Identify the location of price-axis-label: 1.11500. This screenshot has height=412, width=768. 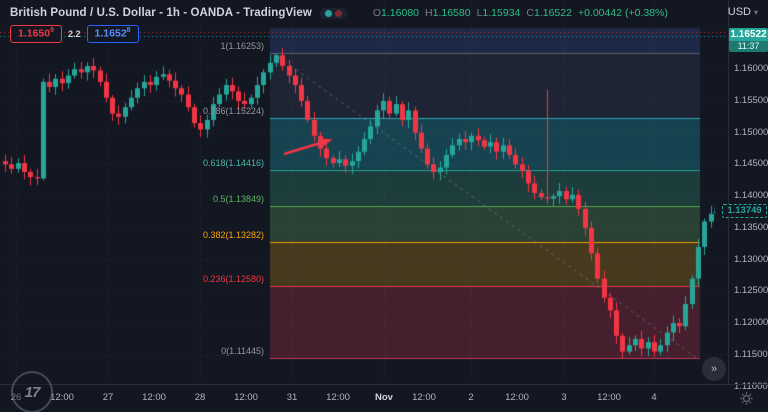
(751, 354).